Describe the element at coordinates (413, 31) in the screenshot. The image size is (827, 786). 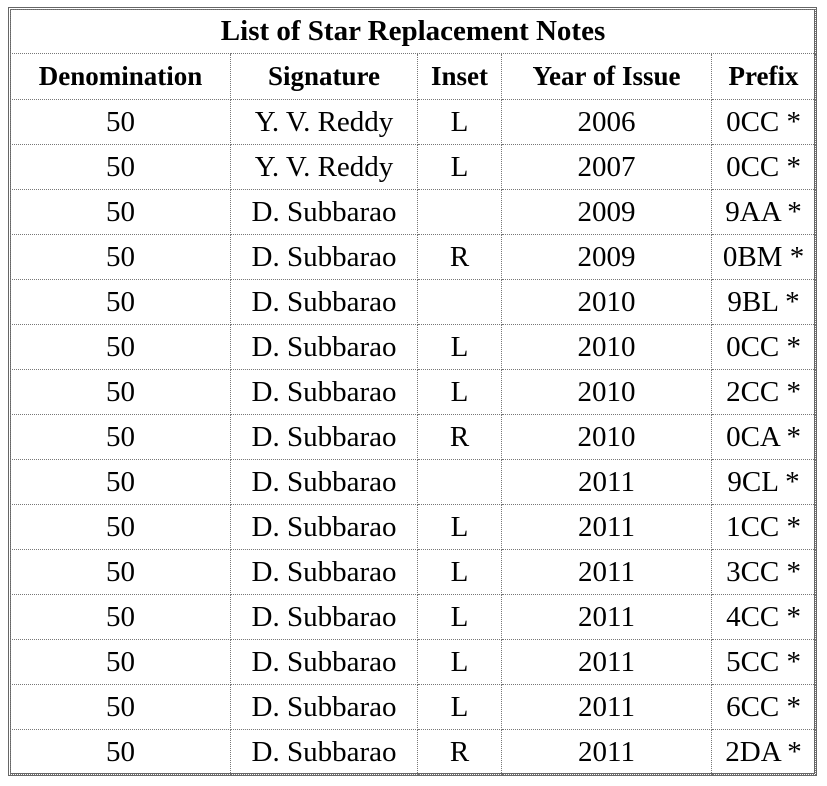
I see `table-title: List of Star Replacement Notes` at that location.